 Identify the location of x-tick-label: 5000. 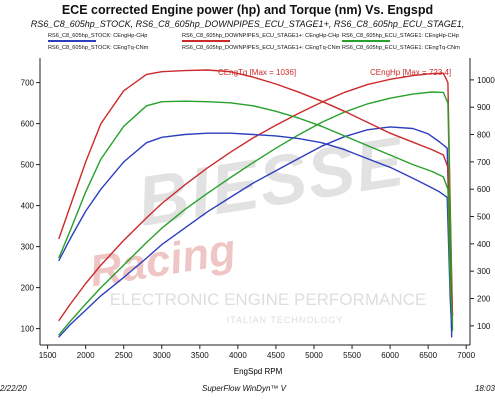
(314, 355).